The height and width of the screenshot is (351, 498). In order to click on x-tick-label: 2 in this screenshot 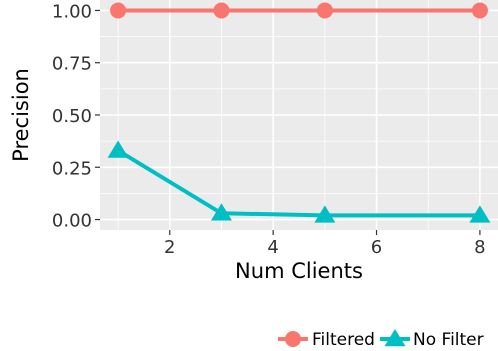, I will do `click(169, 247)`.